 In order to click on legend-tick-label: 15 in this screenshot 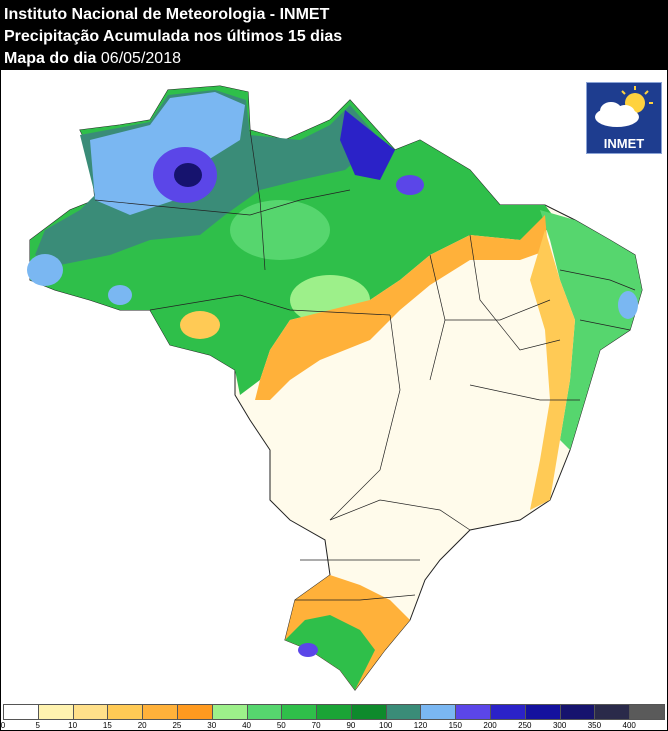, I will do `click(107, 725)`.